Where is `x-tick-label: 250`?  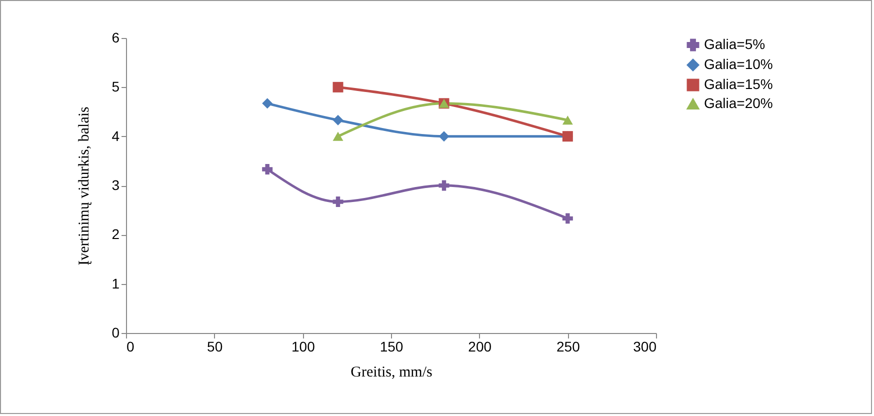 x-tick-label: 250 is located at coordinates (568, 346).